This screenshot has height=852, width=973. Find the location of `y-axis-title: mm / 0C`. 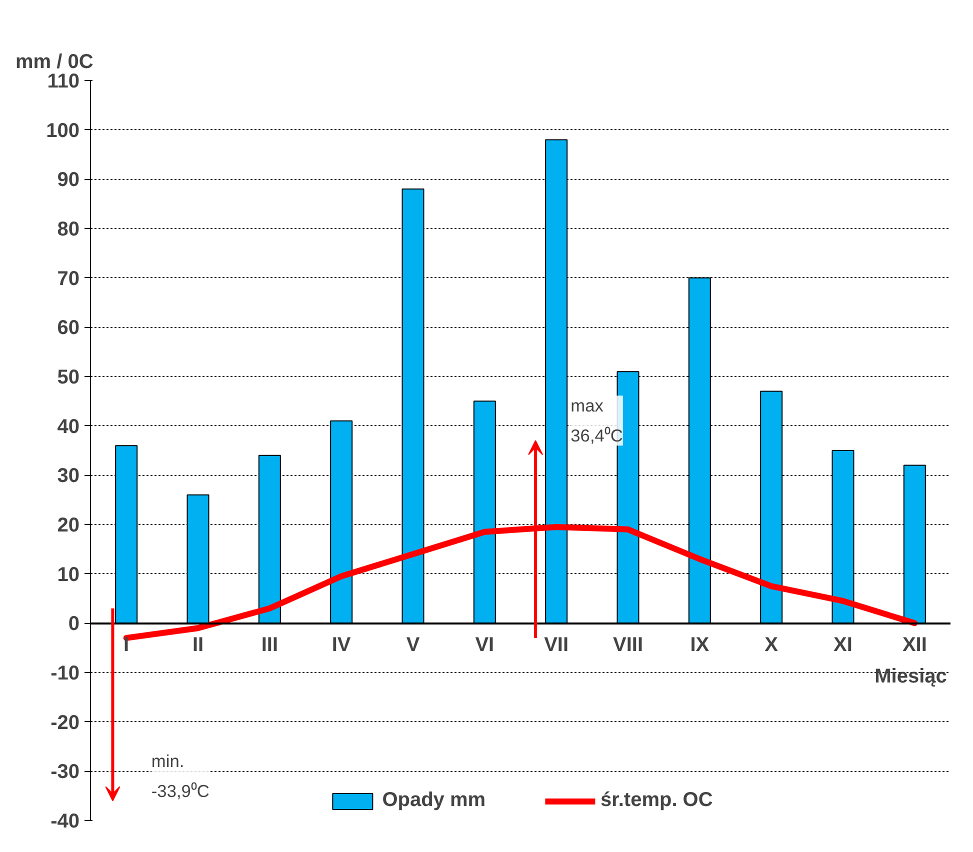

y-axis-title: mm / 0C is located at coordinates (55, 62).